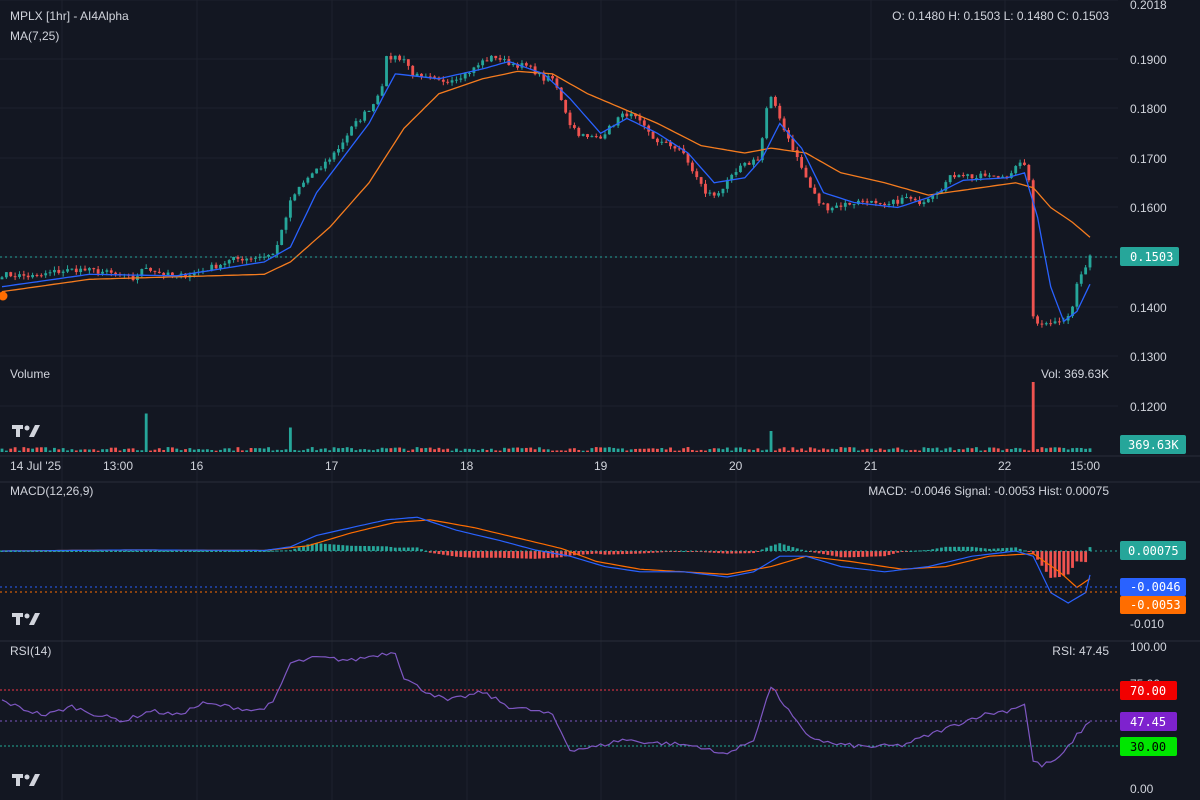 The width and height of the screenshot is (1200, 800). Describe the element at coordinates (1148, 308) in the screenshot. I see `price-axis-label: 0.1400` at that location.